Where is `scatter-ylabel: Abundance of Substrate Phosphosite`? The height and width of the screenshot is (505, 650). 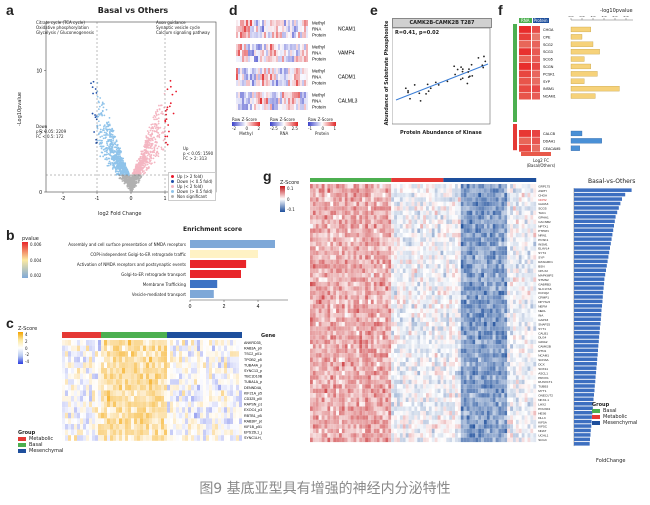
scatter-ylabel: Abundance of Substrate Phosphosite is located at coordinates (387, 73).